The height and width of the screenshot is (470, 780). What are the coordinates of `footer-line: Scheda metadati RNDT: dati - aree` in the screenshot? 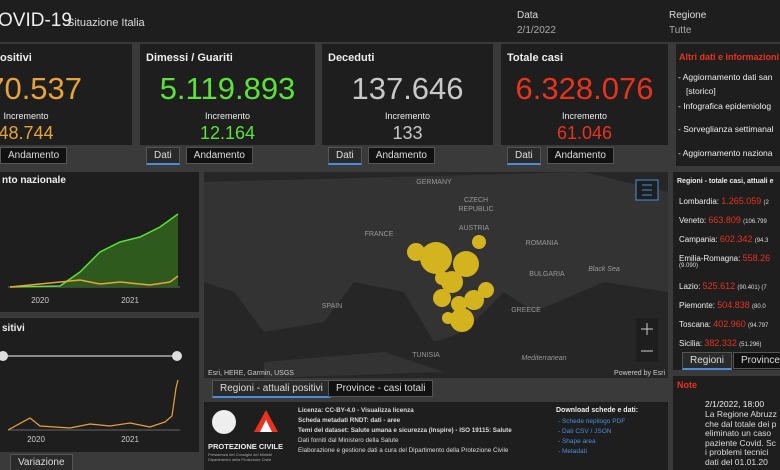 It's located at (349, 420).